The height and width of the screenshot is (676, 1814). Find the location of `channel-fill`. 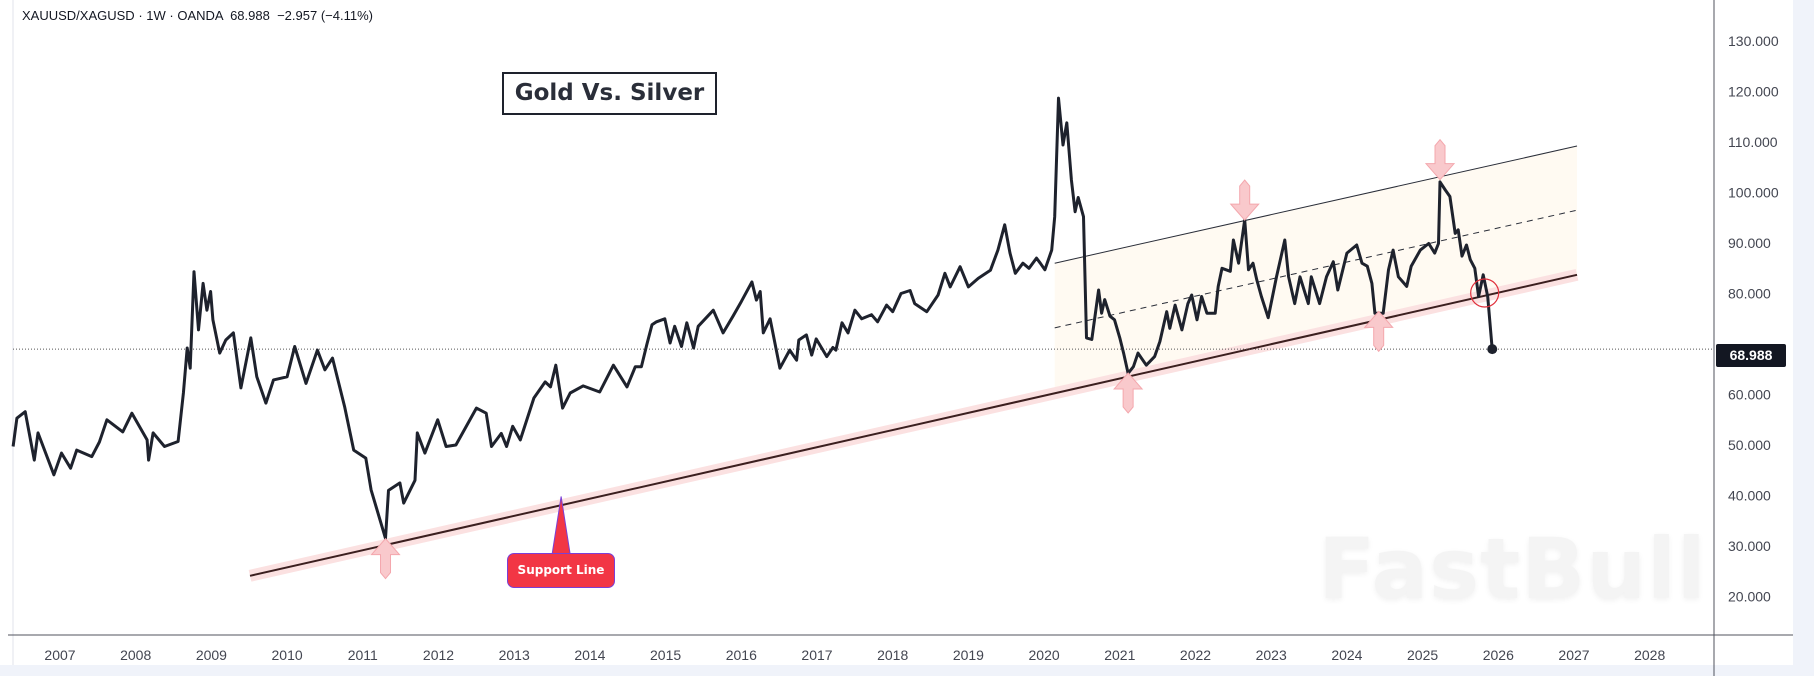

channel-fill is located at coordinates (1316, 270).